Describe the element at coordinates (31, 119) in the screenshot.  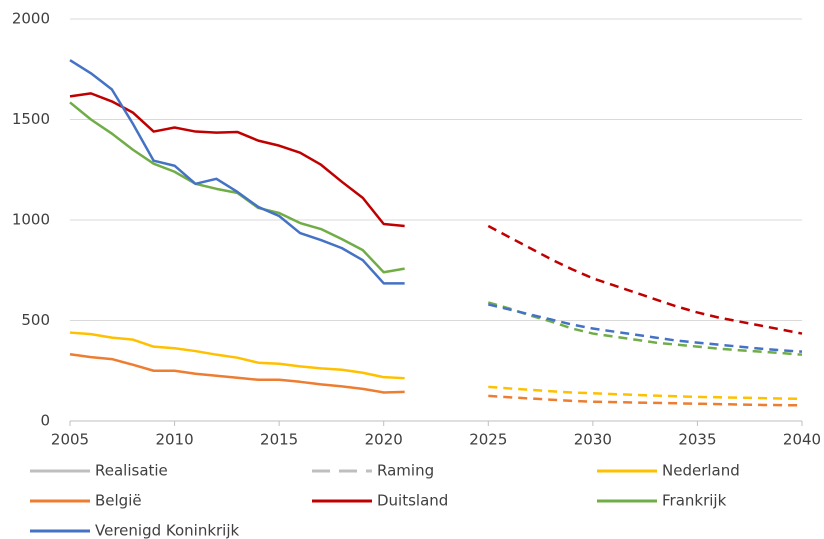
I see `y-tick-label: 1500` at that location.